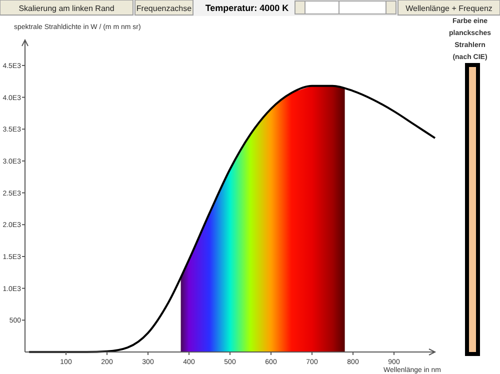  What do you see at coordinates (449, 8) in the screenshot?
I see `button: Wellenlänge + Frequenz` at bounding box center [449, 8].